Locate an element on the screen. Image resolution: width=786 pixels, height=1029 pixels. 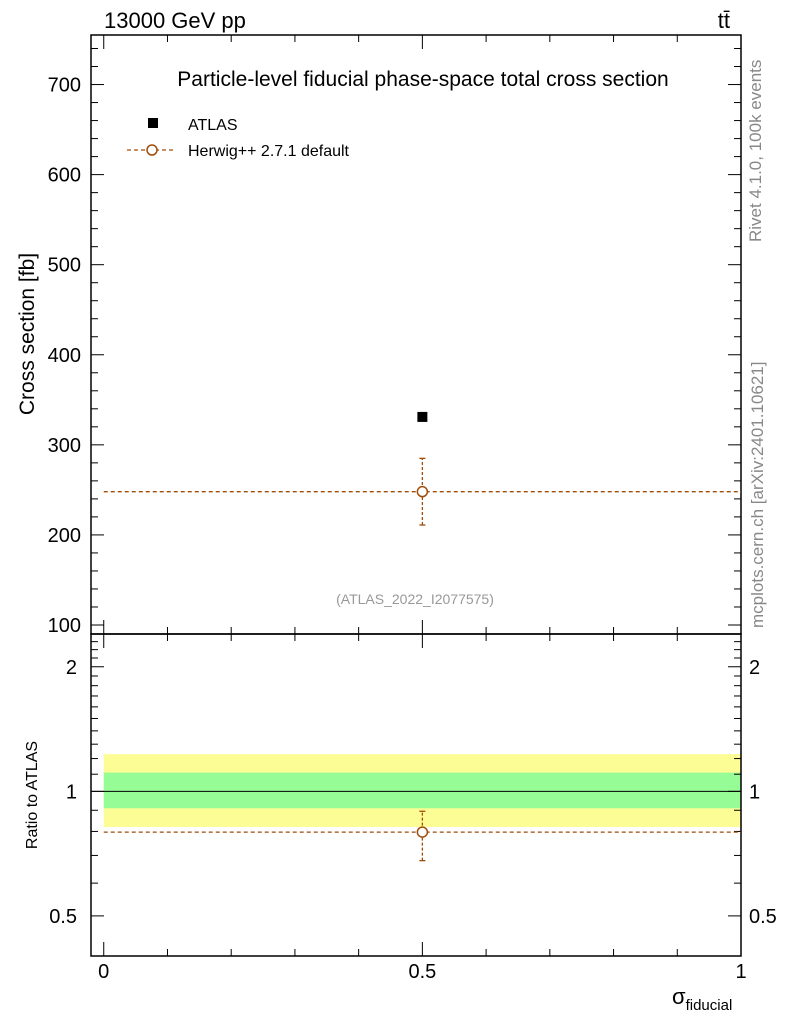
y-tick-label: 300 is located at coordinates (64, 446).